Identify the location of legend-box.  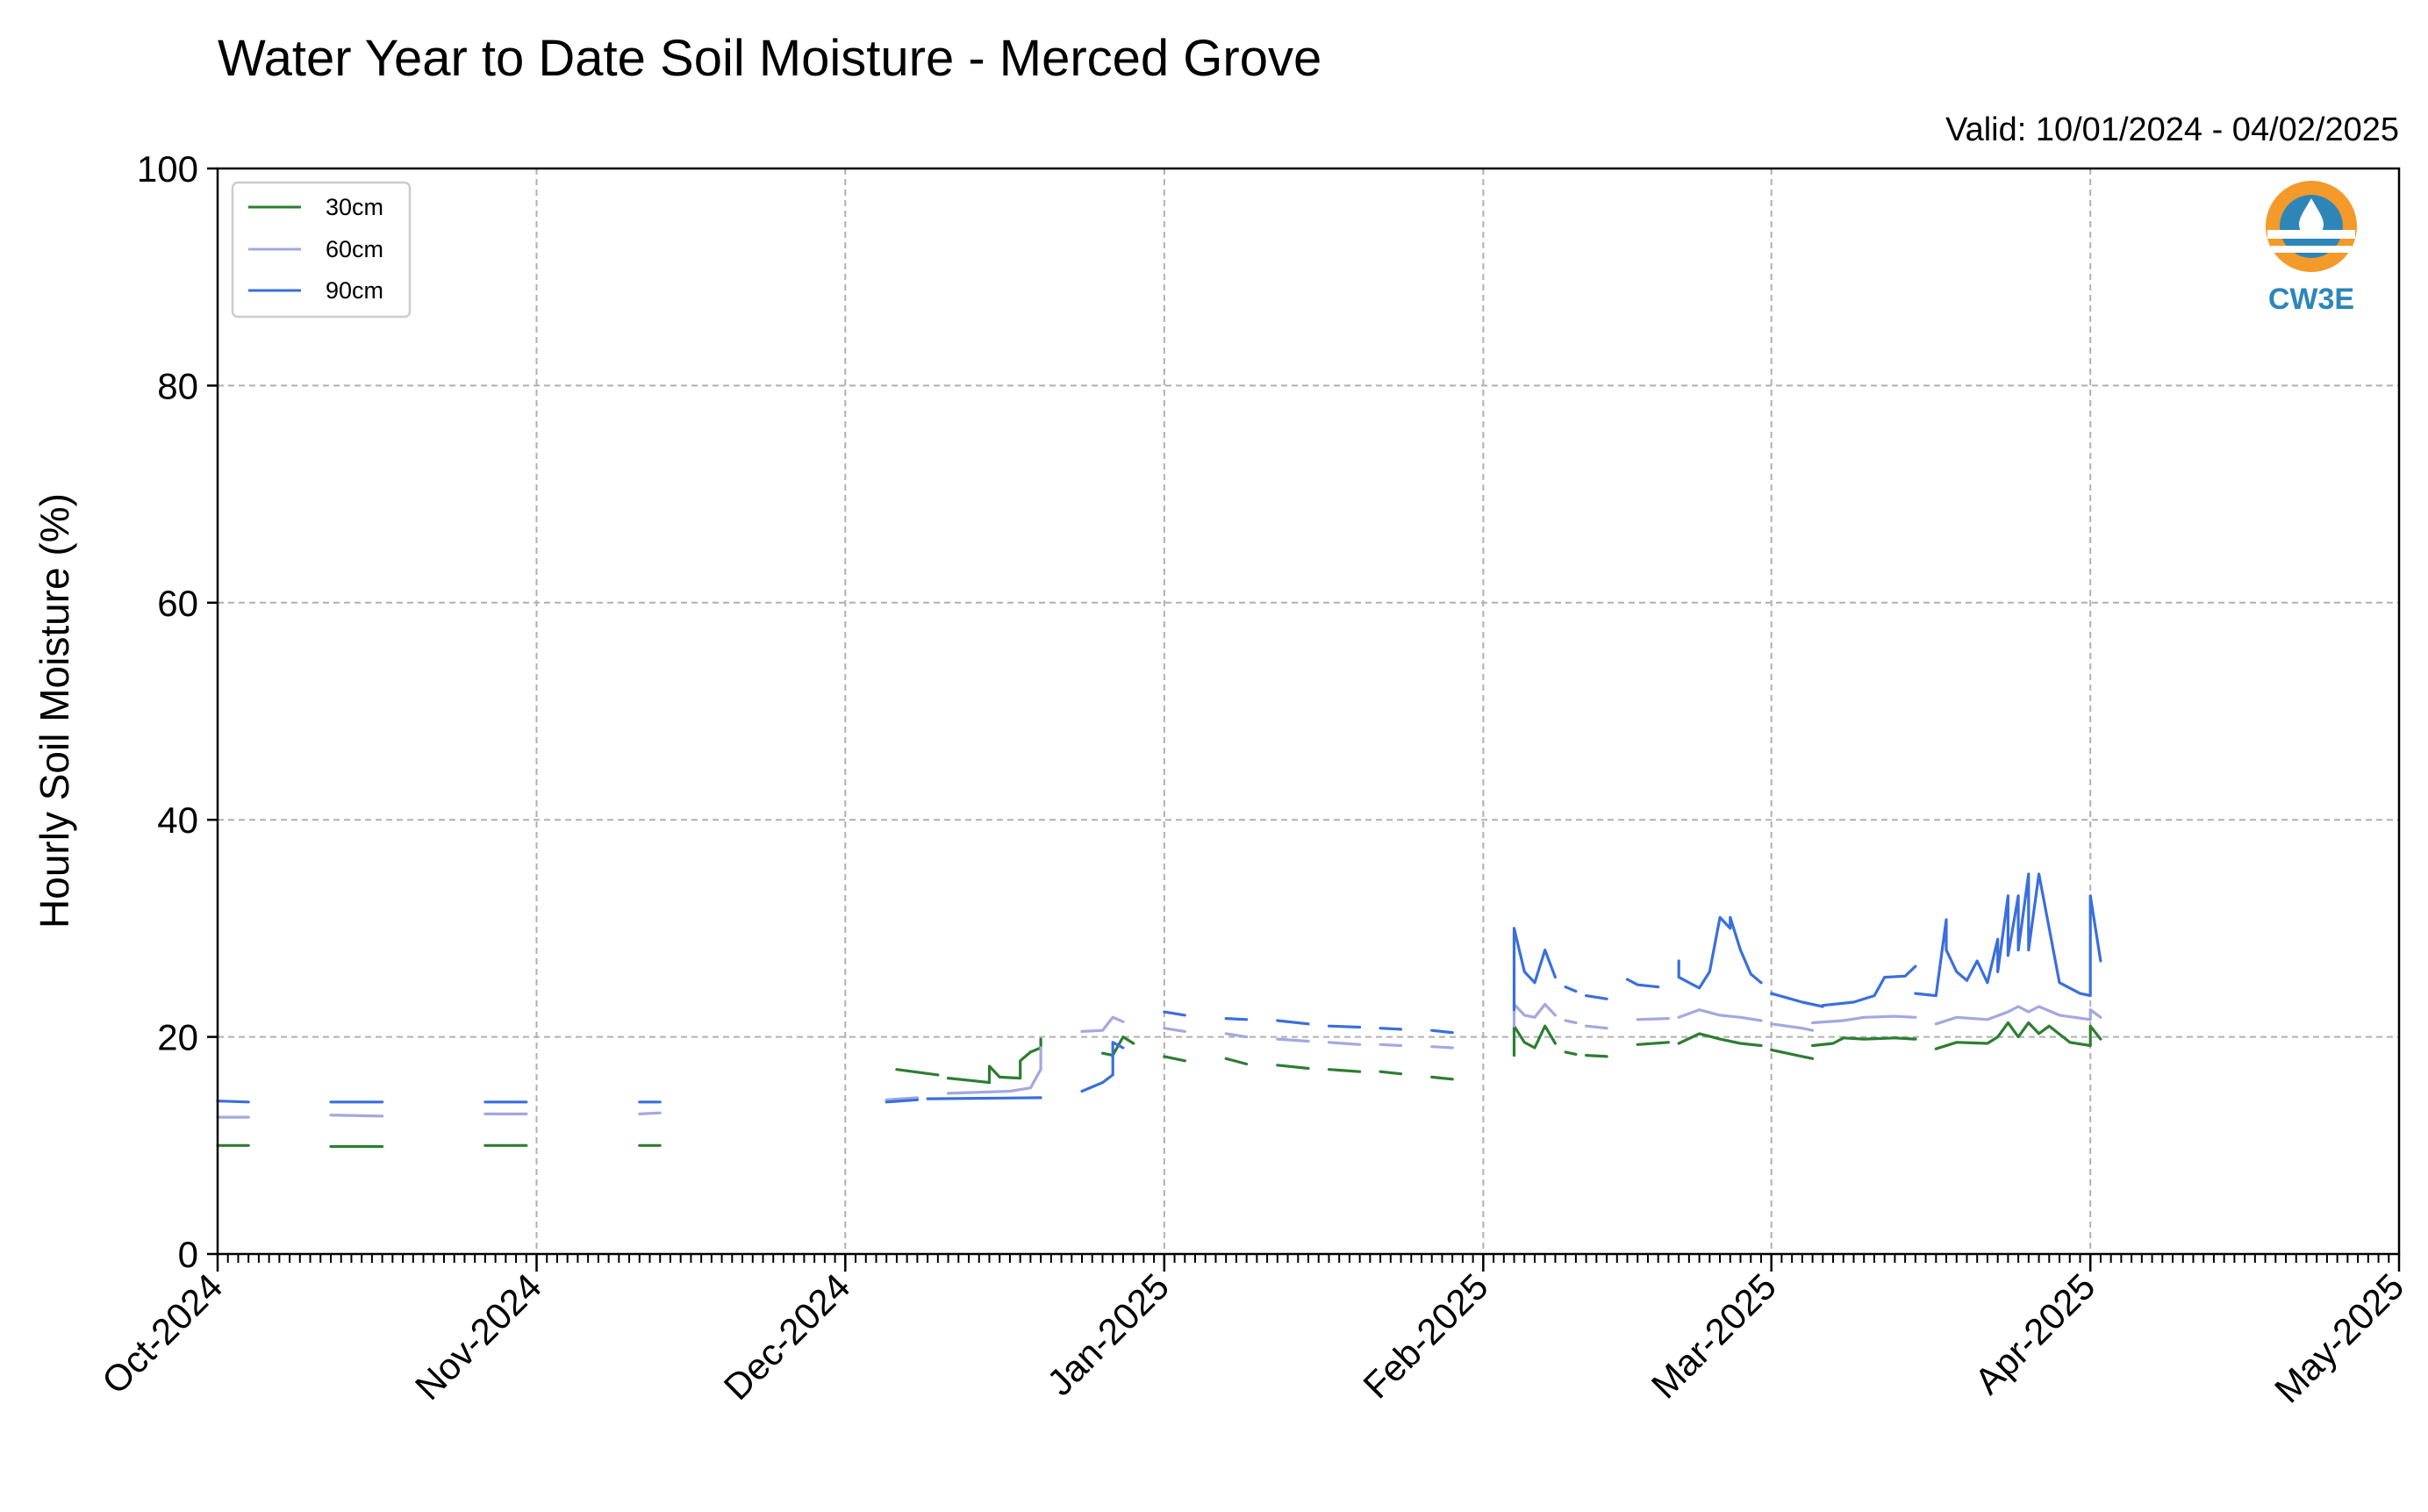
(321, 250).